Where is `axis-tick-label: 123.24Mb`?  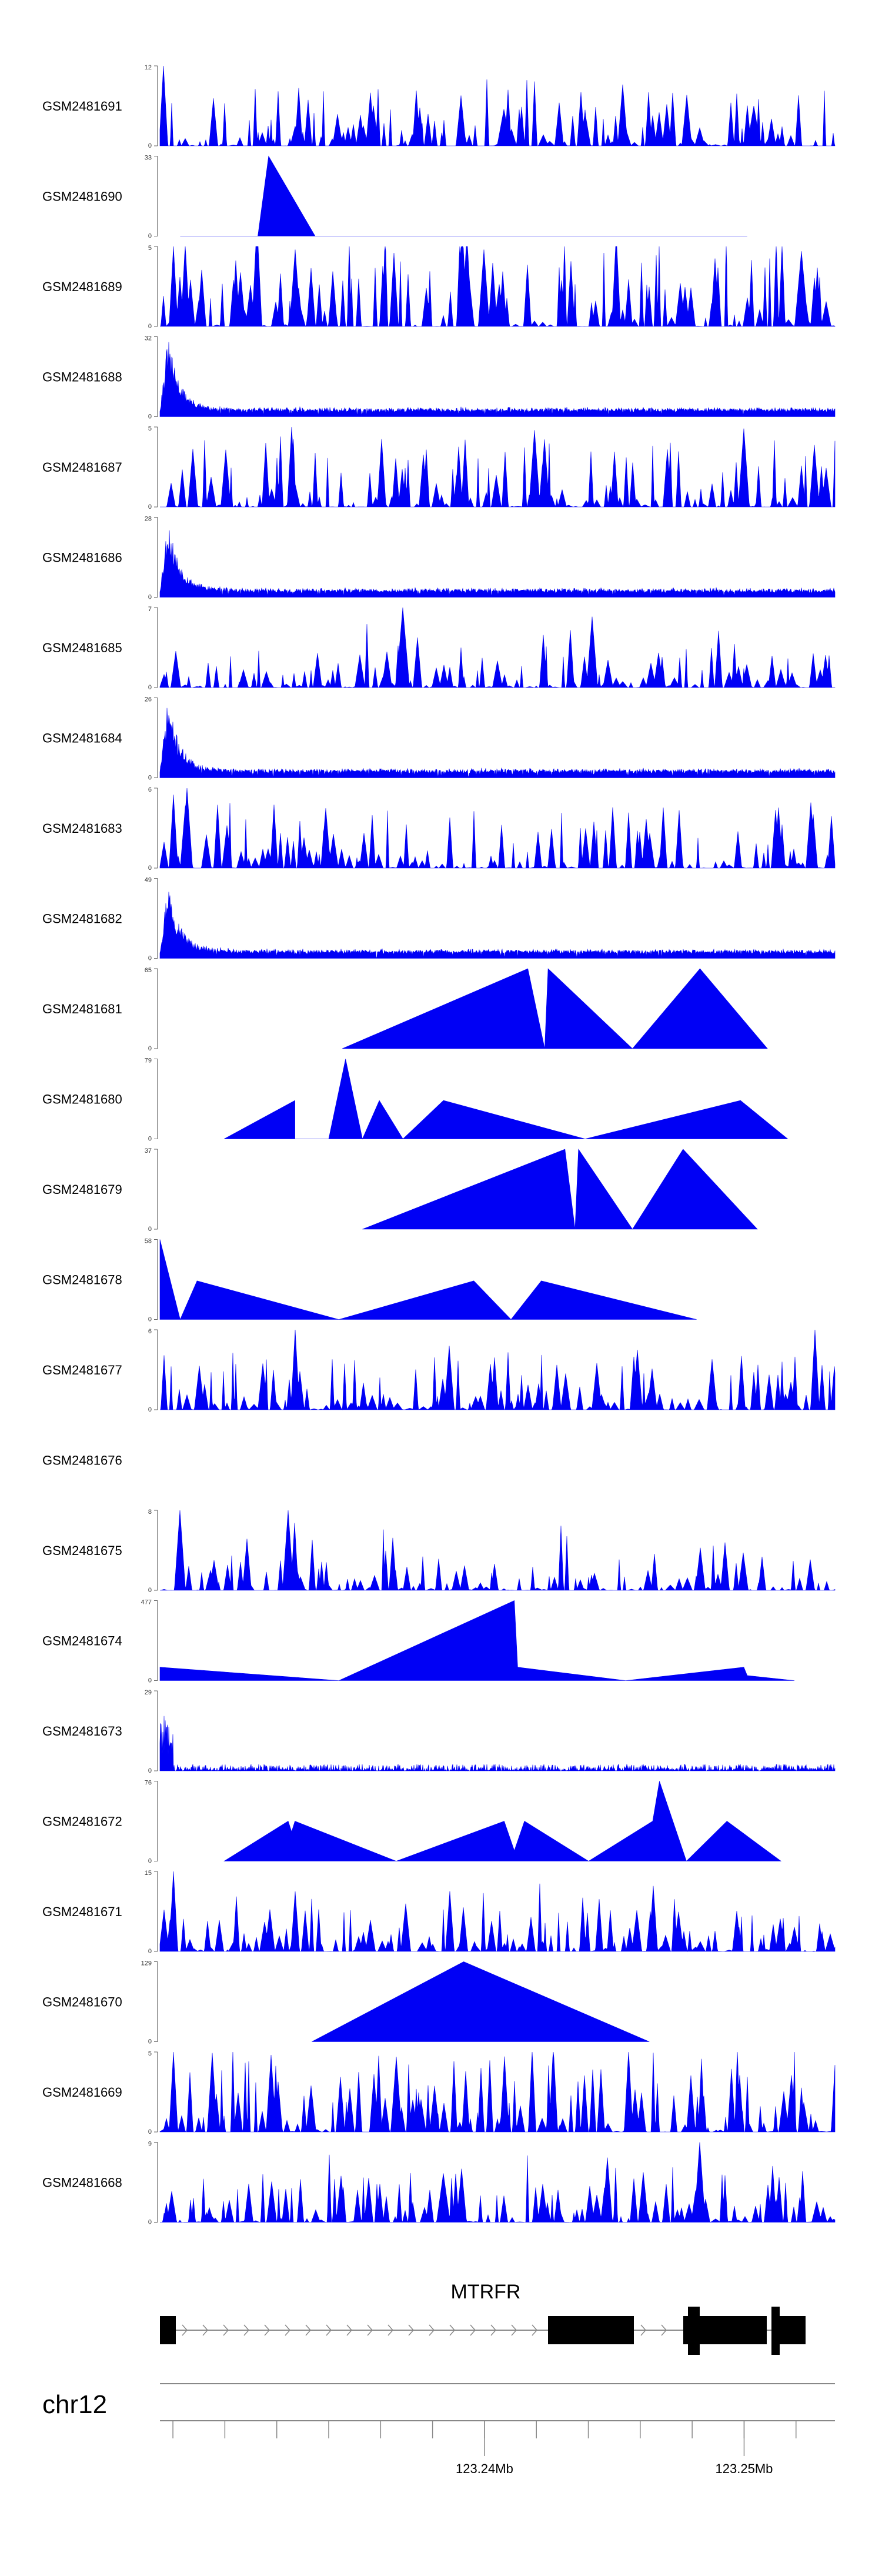
axis-tick-label: 123.24Mb is located at coordinates (484, 2468).